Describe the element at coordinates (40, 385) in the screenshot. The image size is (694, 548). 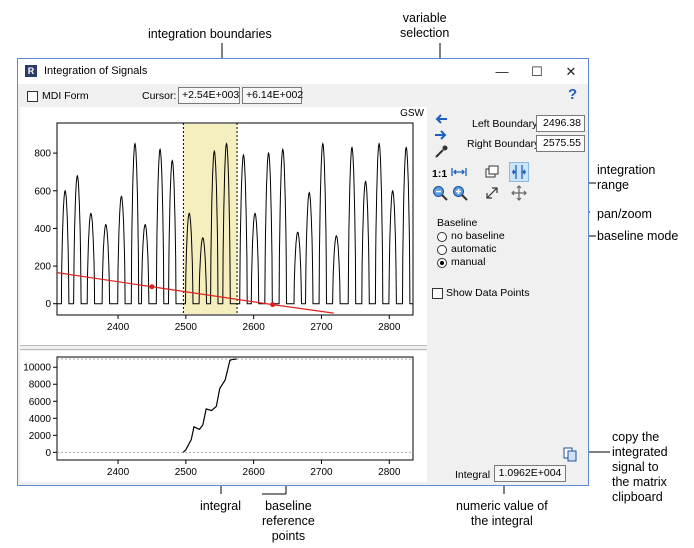
I see `y-tick-label: 8000` at that location.